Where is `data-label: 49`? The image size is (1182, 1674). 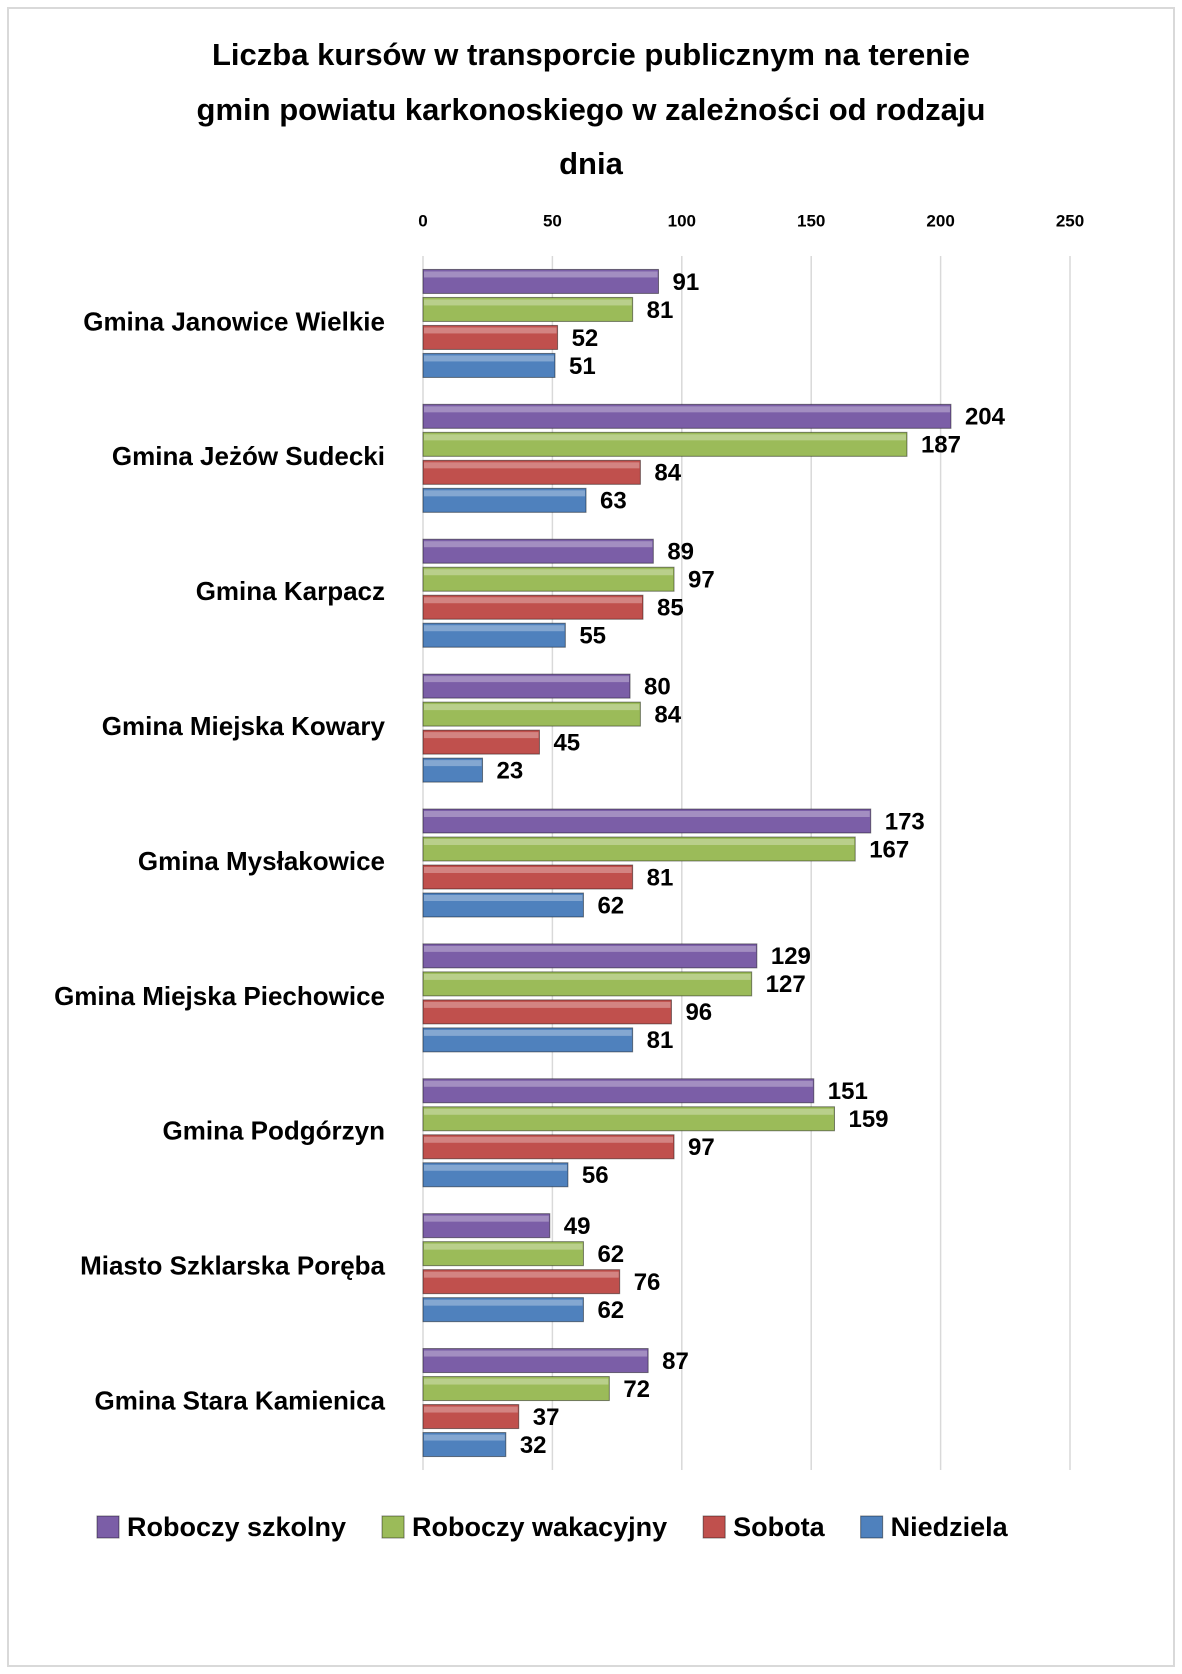 data-label: 49 is located at coordinates (577, 1226).